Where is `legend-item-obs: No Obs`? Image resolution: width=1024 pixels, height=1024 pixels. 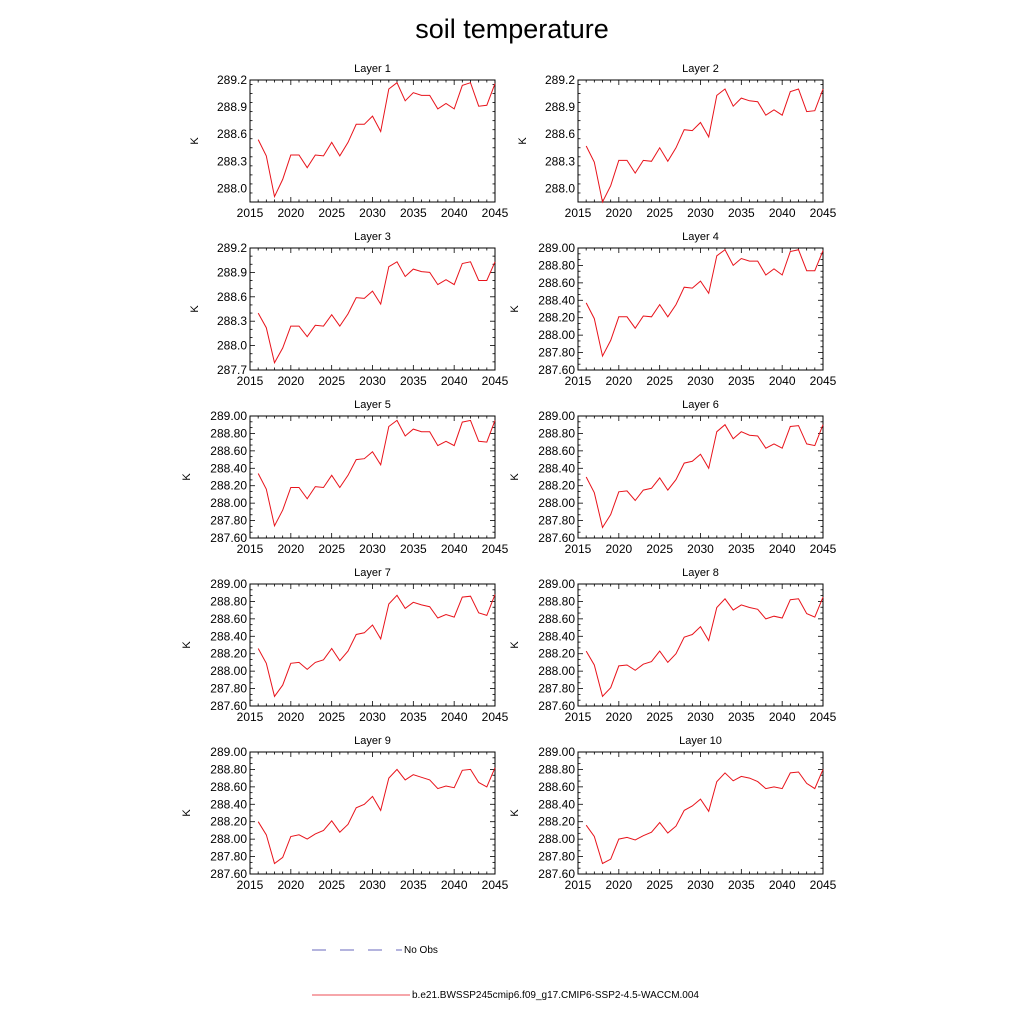
legend-item-obs: No Obs is located at coordinates (374, 950).